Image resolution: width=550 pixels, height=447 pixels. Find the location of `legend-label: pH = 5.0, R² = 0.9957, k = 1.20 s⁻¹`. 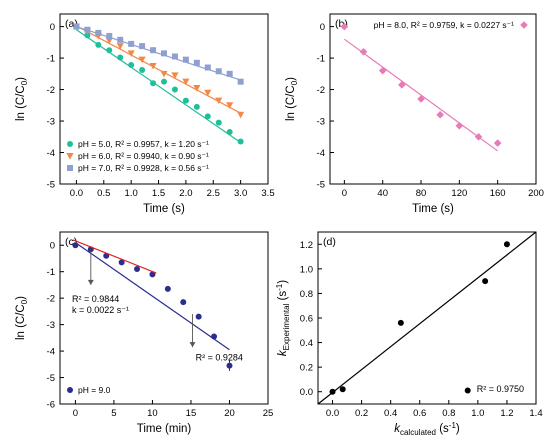

legend-label: pH = 5.0, R² = 0.9957, k = 1.20 s⁻¹ is located at coordinates (143, 144).